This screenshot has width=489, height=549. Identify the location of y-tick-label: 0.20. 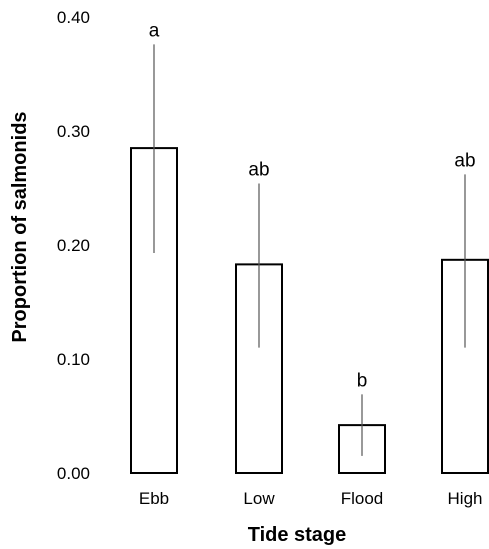
(73, 245).